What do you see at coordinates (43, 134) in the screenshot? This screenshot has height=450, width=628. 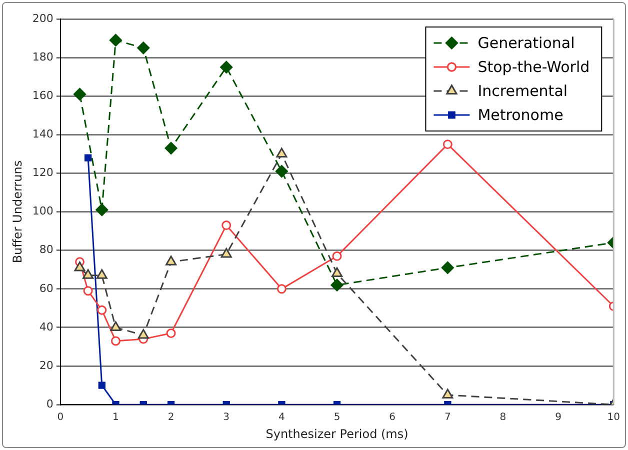 I see `y-tick-label: 140` at bounding box center [43, 134].